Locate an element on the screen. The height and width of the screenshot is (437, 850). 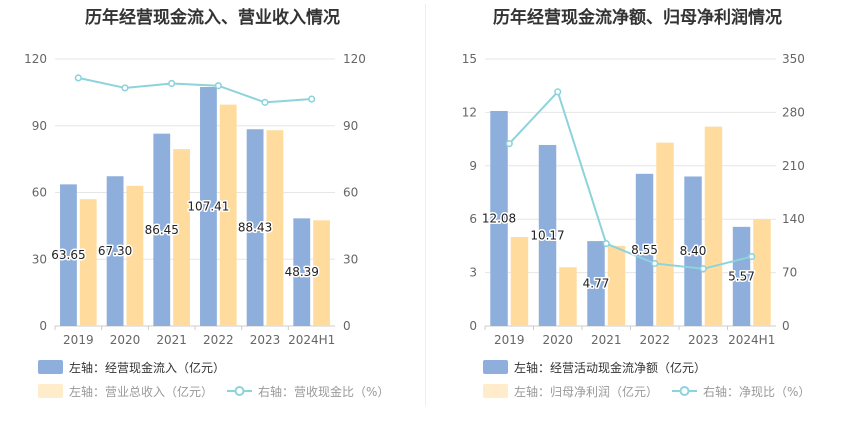
data-label: 67.30 is located at coordinates (115, 251).